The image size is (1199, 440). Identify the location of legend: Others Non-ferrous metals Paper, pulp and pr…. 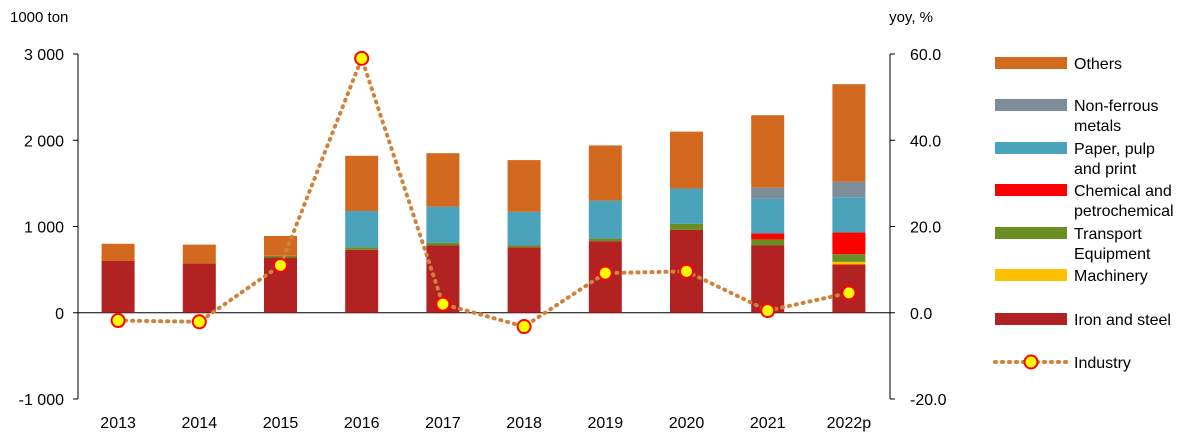
(1083, 214).